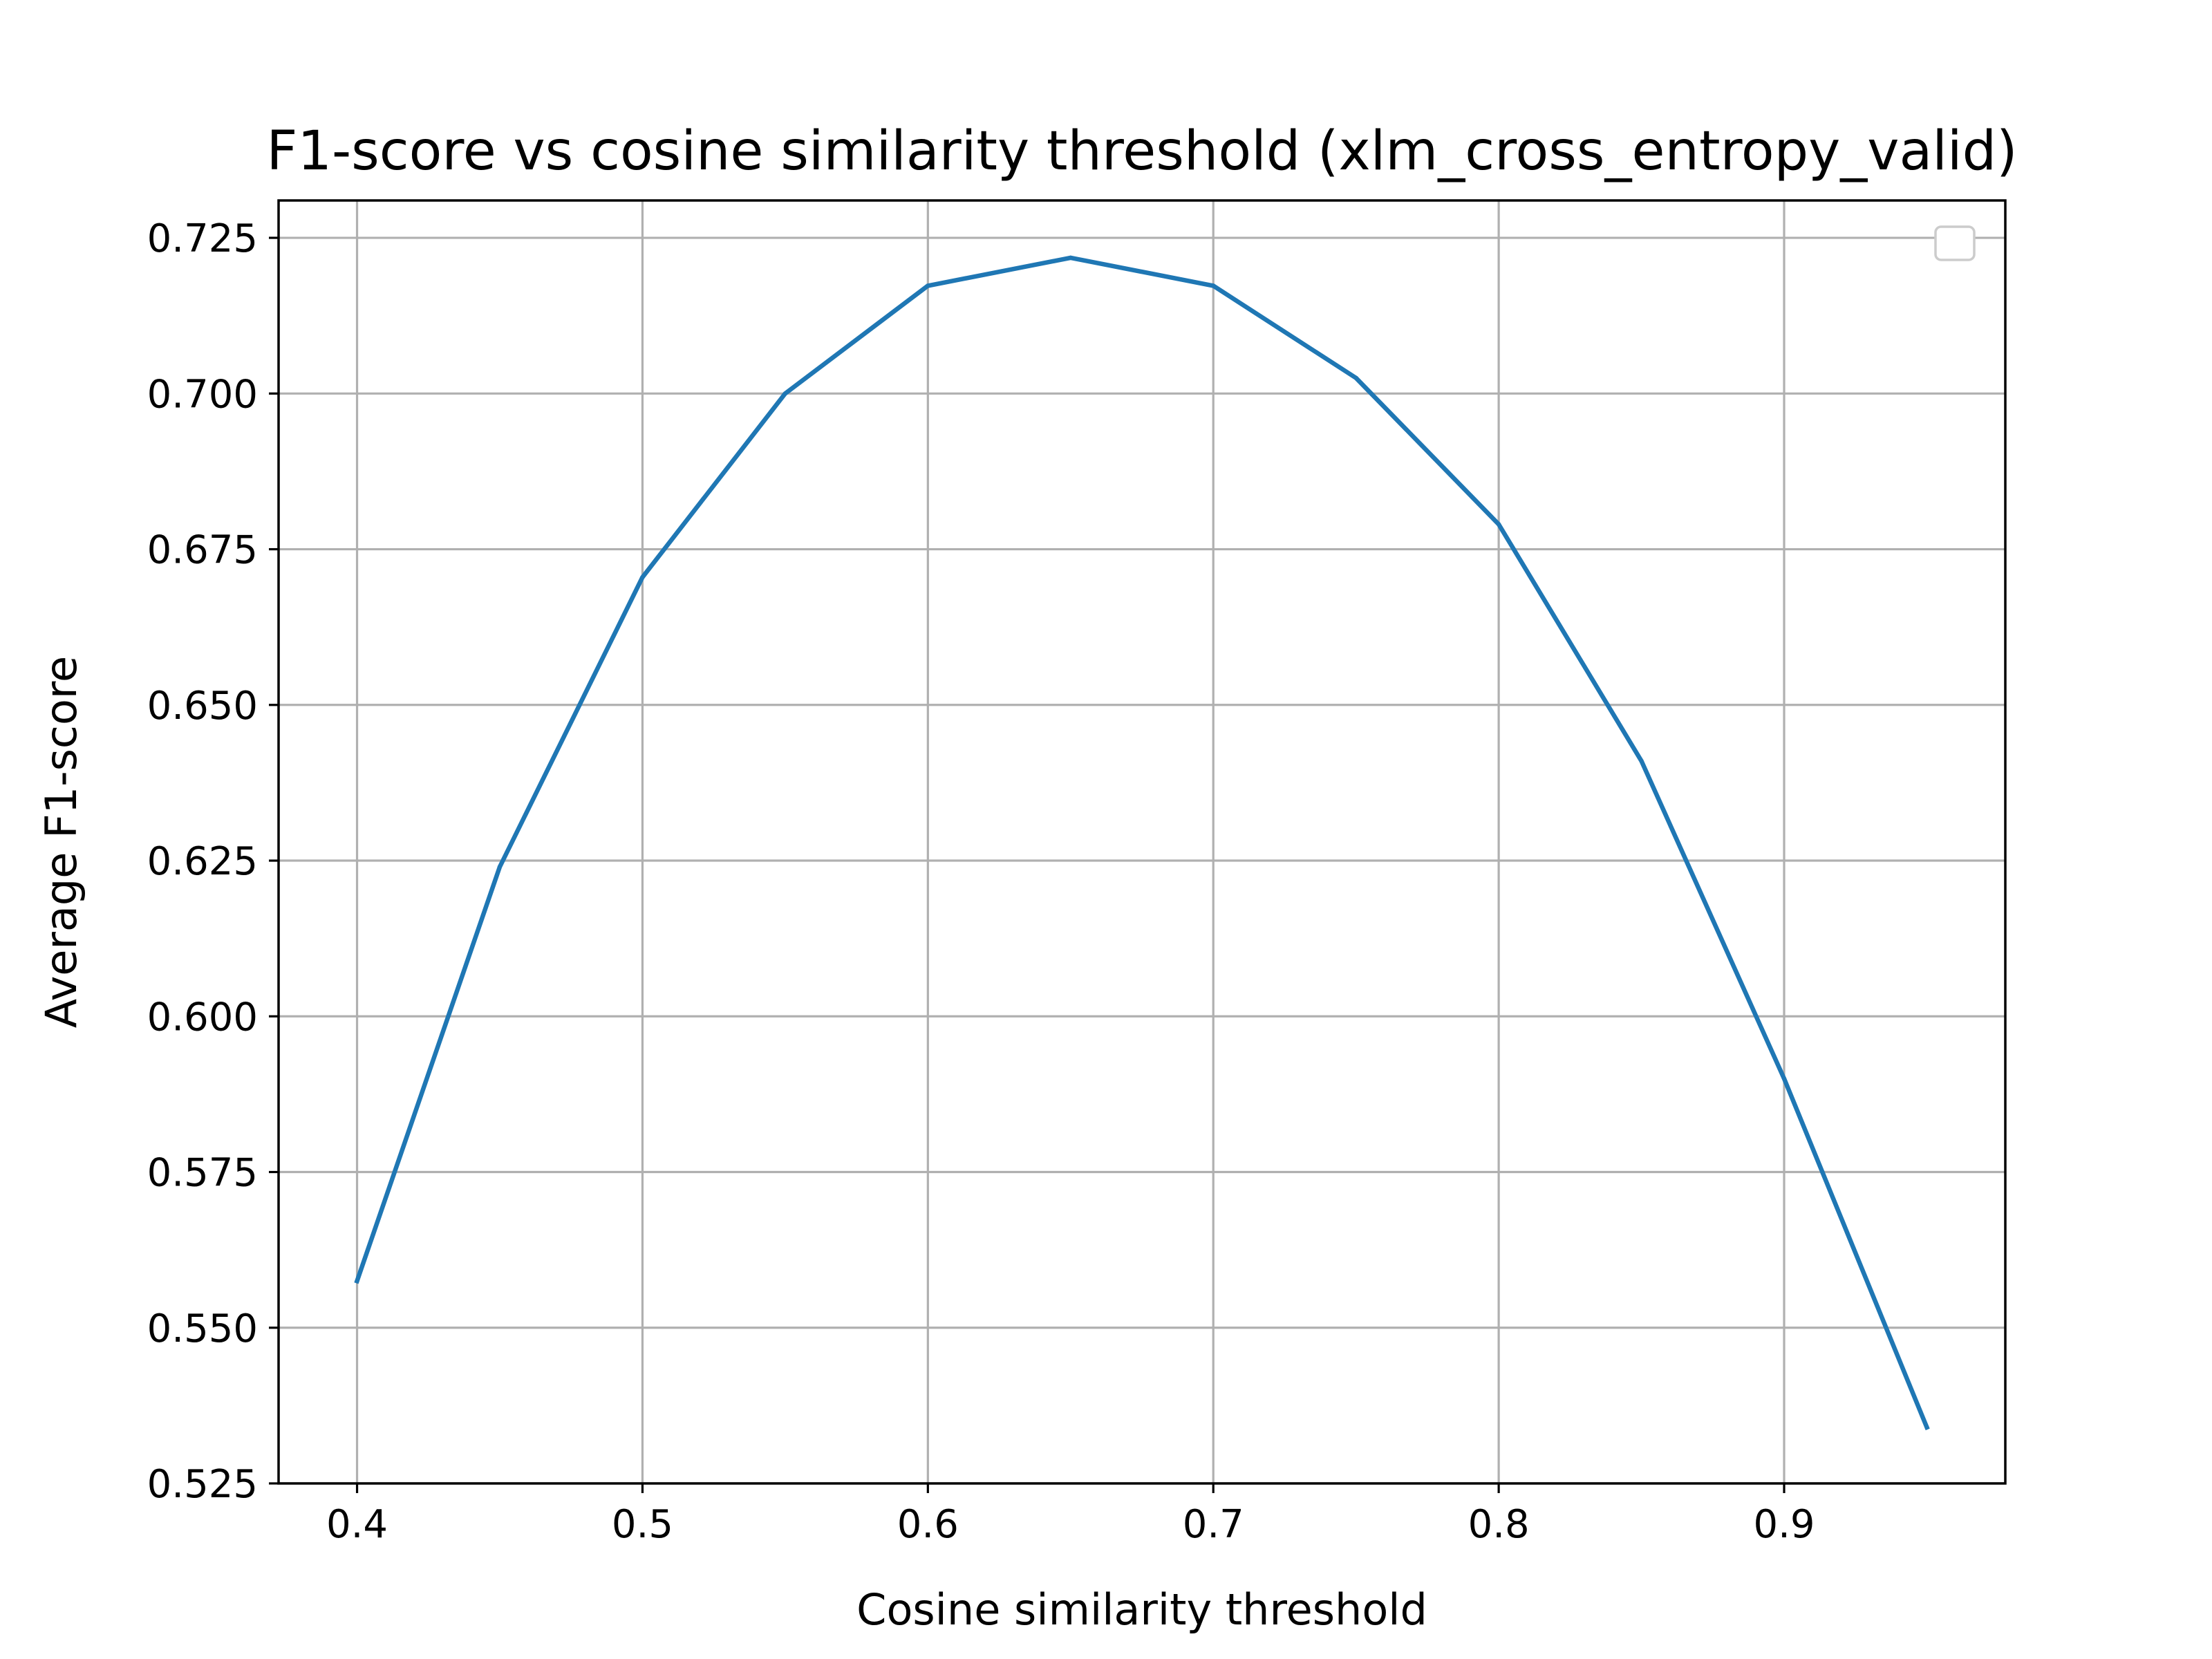 The image size is (2212, 1659). I want to click on y-axis-label: Average F1-score, so click(61, 842).